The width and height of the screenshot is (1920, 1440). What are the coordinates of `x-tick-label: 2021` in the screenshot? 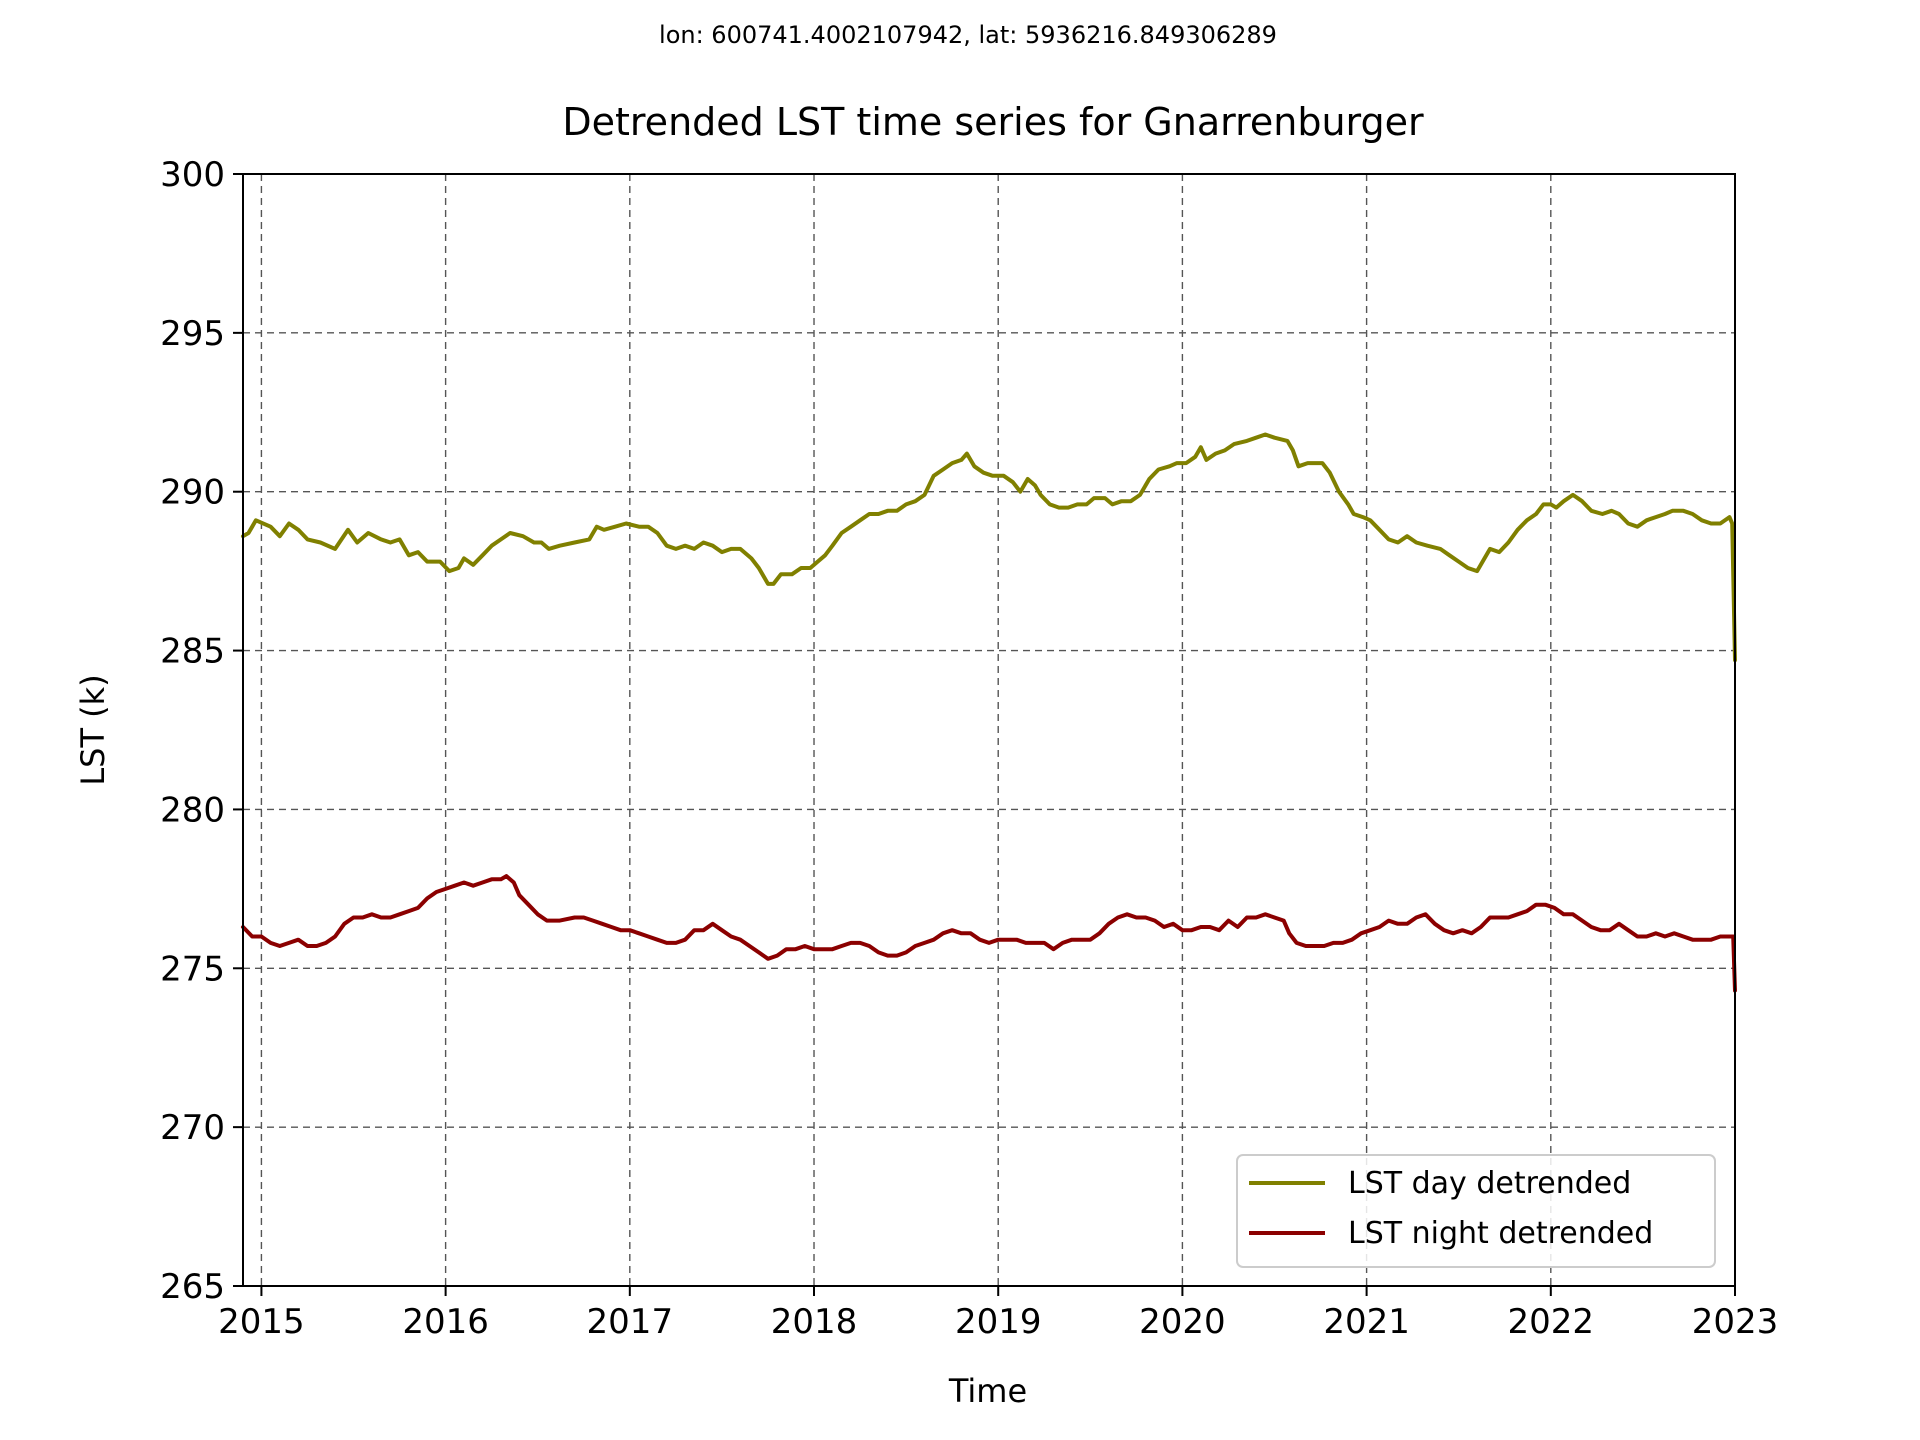 It's located at (1366, 1322).